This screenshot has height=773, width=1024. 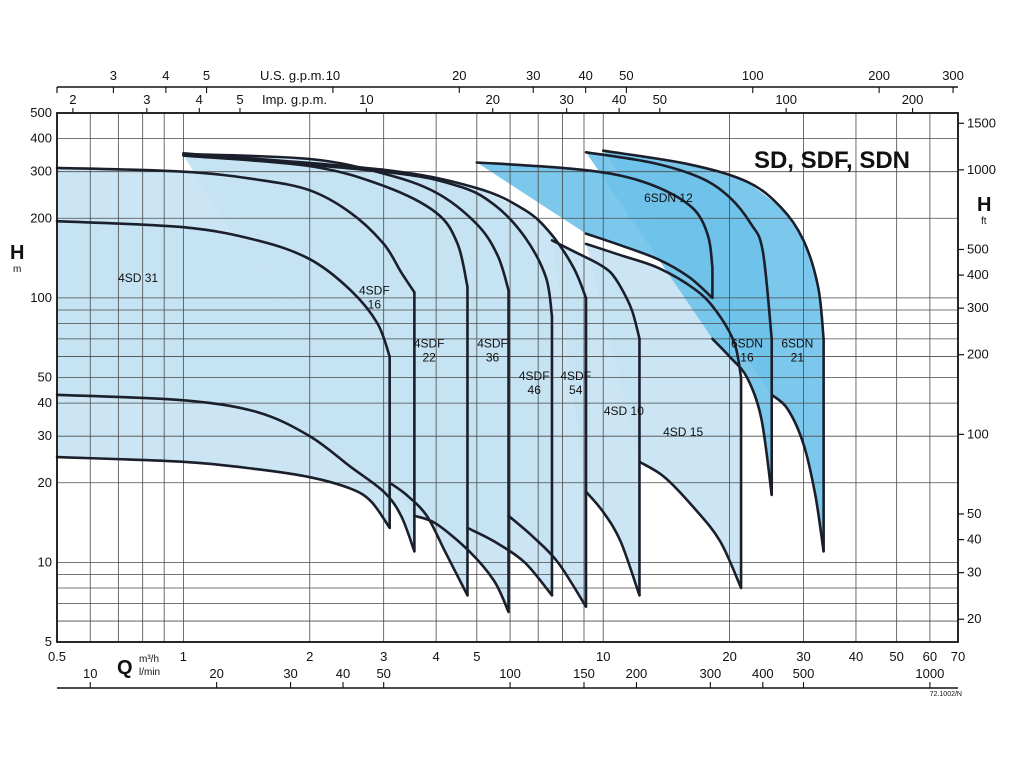 What do you see at coordinates (343, 673) in the screenshot?
I see `x-secondary-tick-label: 40` at bounding box center [343, 673].